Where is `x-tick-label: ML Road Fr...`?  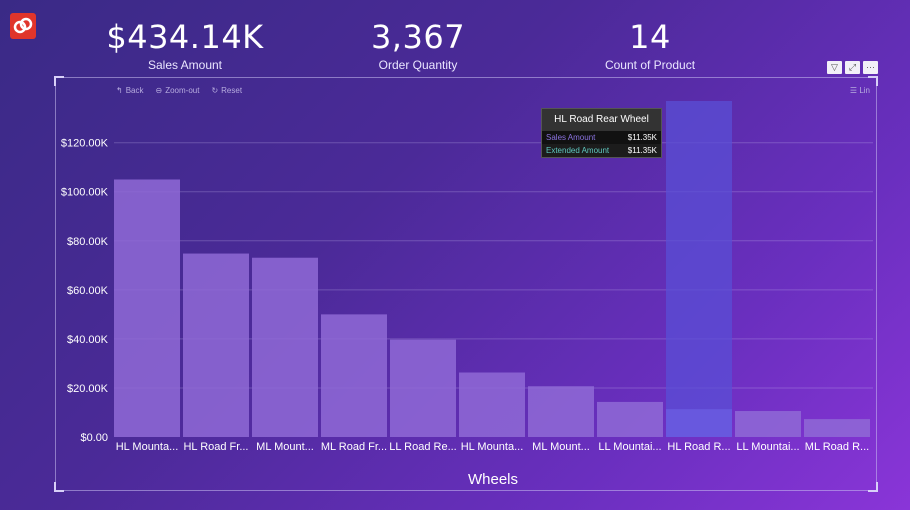 x-tick-label: ML Road Fr... is located at coordinates (354, 447).